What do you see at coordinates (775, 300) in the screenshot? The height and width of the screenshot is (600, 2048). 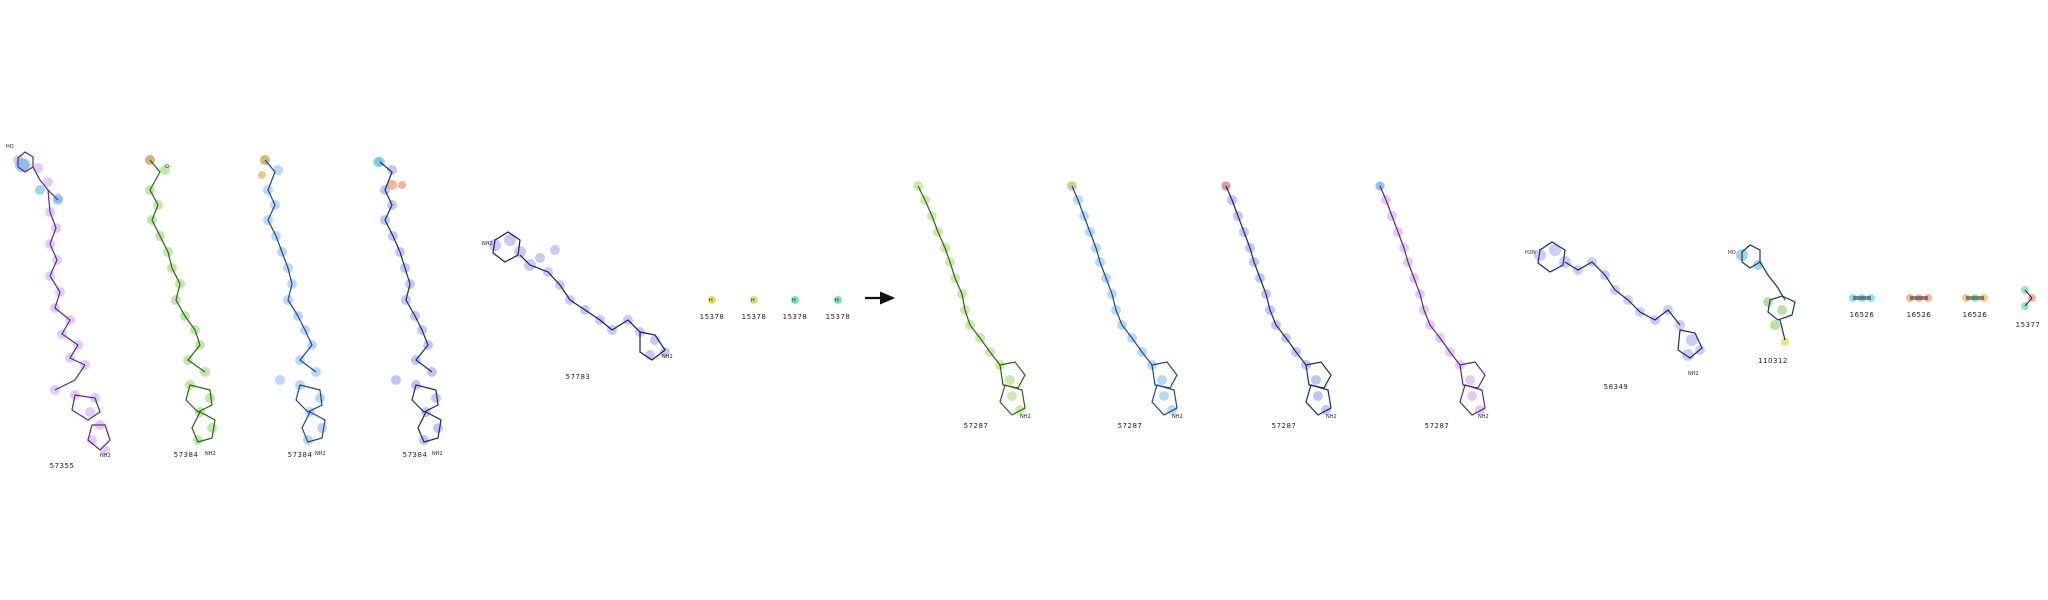 I see `h-plus-group: H + H + H + H` at bounding box center [775, 300].